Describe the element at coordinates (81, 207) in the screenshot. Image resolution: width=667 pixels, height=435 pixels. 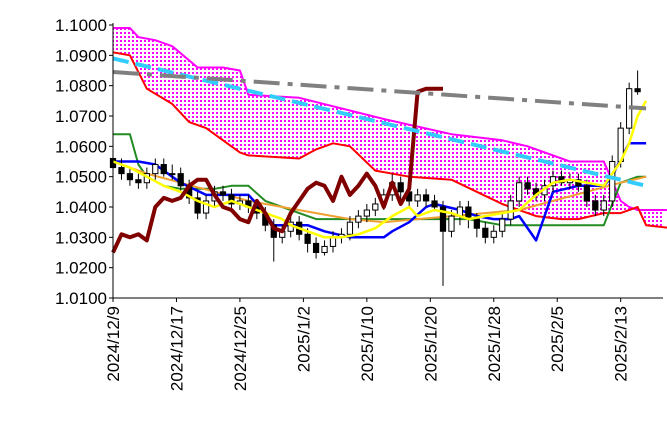
I see `y-tick-label: 1.0400` at that location.